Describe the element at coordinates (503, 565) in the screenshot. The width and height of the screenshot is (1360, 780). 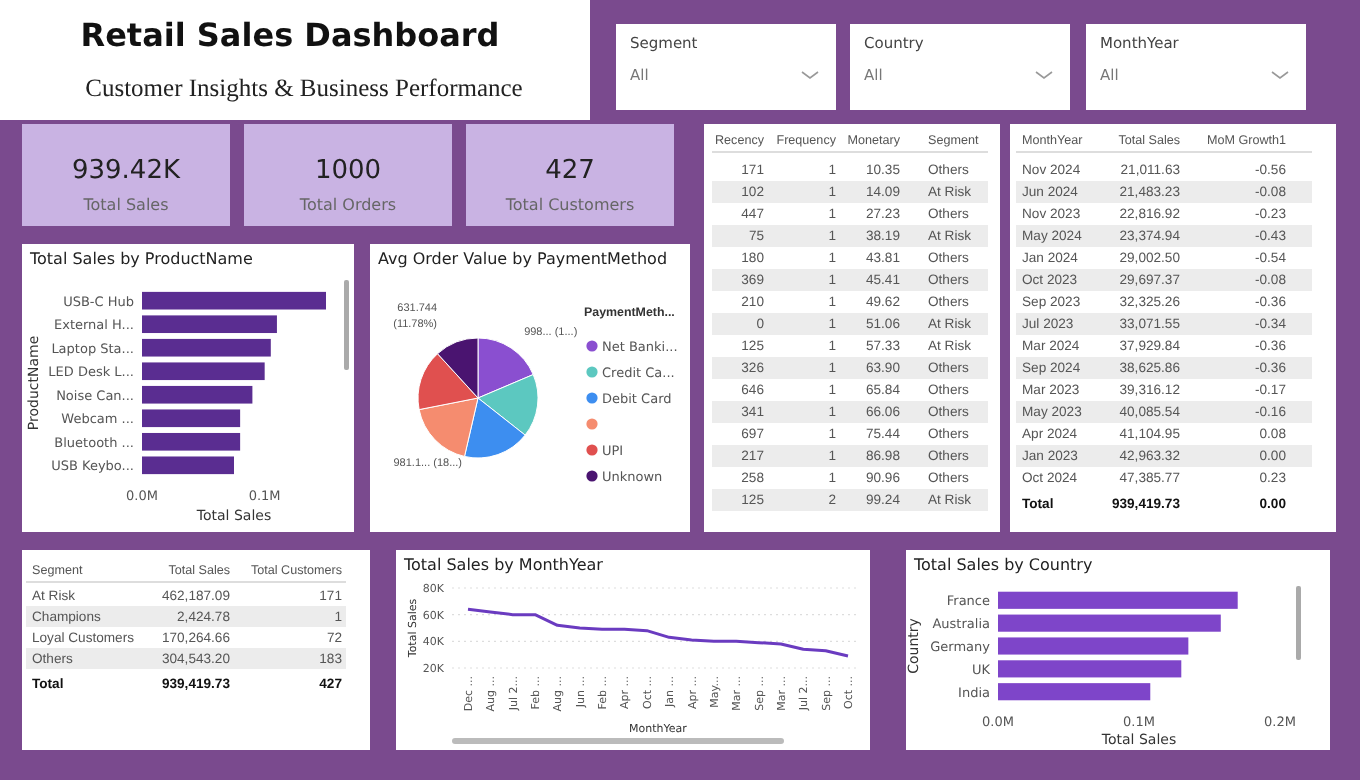
I see `chart-title: Total Sales by MonthYear` at that location.